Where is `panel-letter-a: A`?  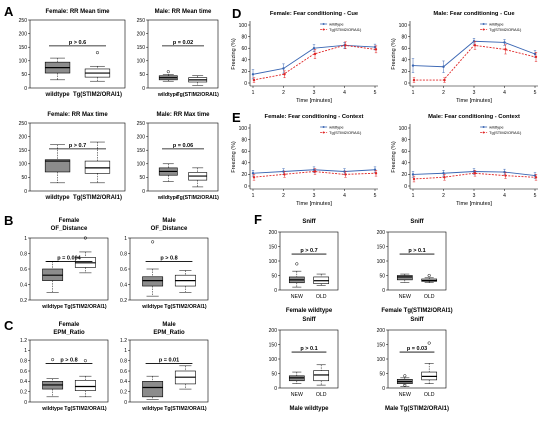 panel-letter-a: A is located at coordinates (9, 11).